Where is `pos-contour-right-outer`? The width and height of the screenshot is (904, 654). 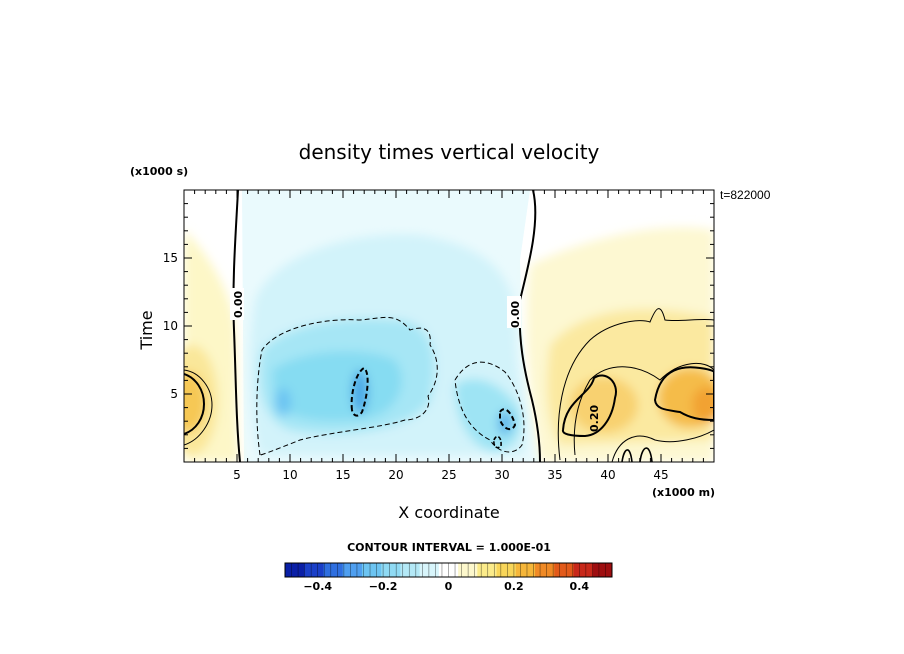 pos-contour-right-outer is located at coordinates (635, 384).